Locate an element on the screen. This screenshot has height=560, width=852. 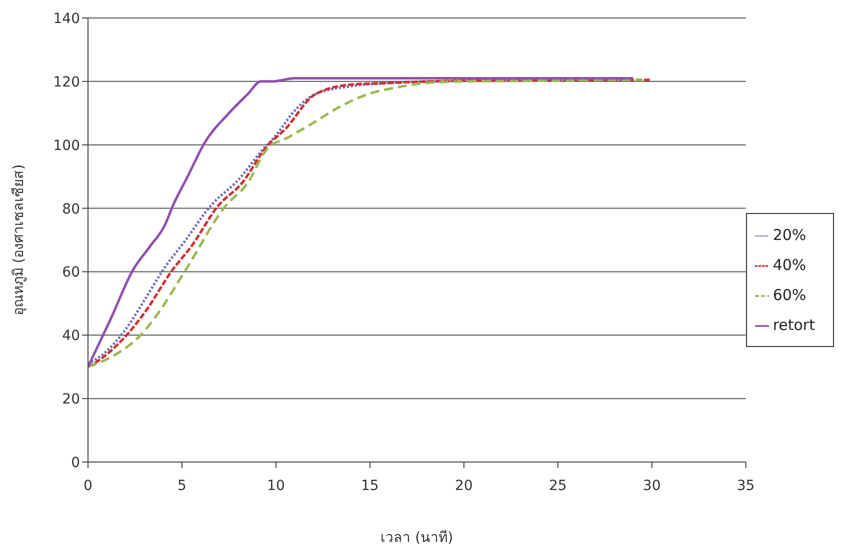
legend-label: 40% is located at coordinates (789, 265).